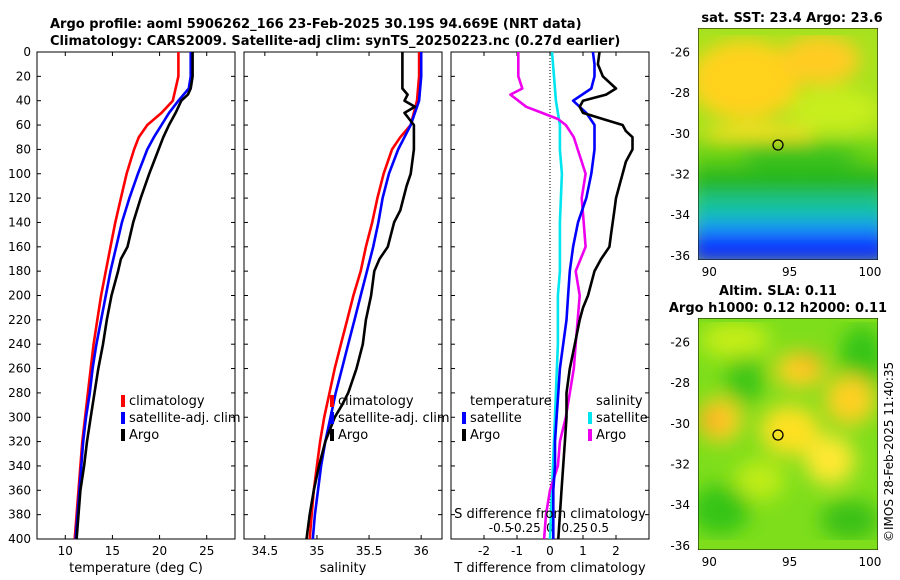 The width and height of the screenshot is (900, 580). I want to click on map-y-tick-label: -32, so click(680, 175).